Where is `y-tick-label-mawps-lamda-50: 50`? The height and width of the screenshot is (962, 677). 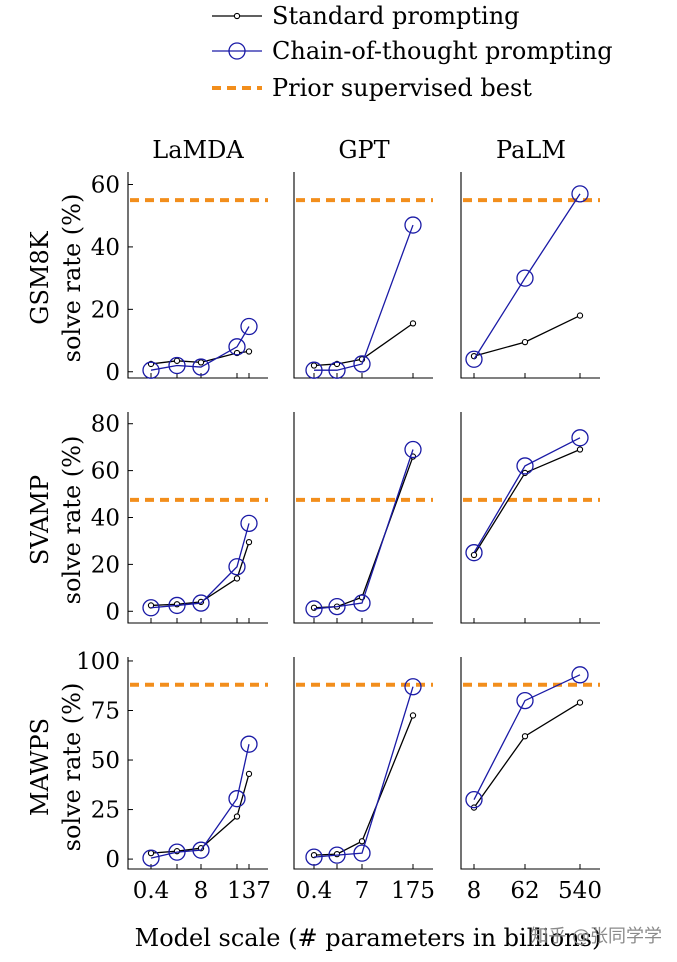 y-tick-label-mawps-lamda-50: 50 is located at coordinates (105, 761).